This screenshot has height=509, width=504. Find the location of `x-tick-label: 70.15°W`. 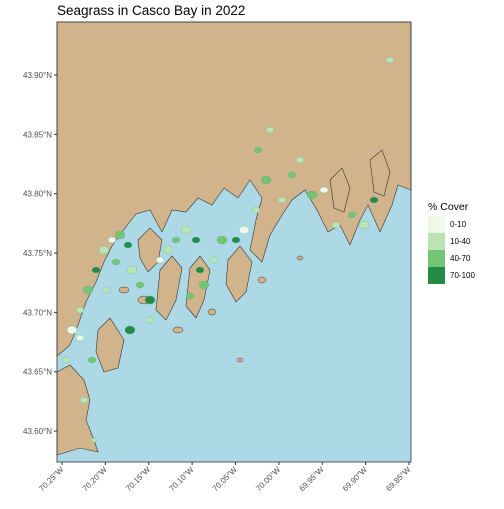

x-tick-label: 70.15°W is located at coordinates (138, 479).